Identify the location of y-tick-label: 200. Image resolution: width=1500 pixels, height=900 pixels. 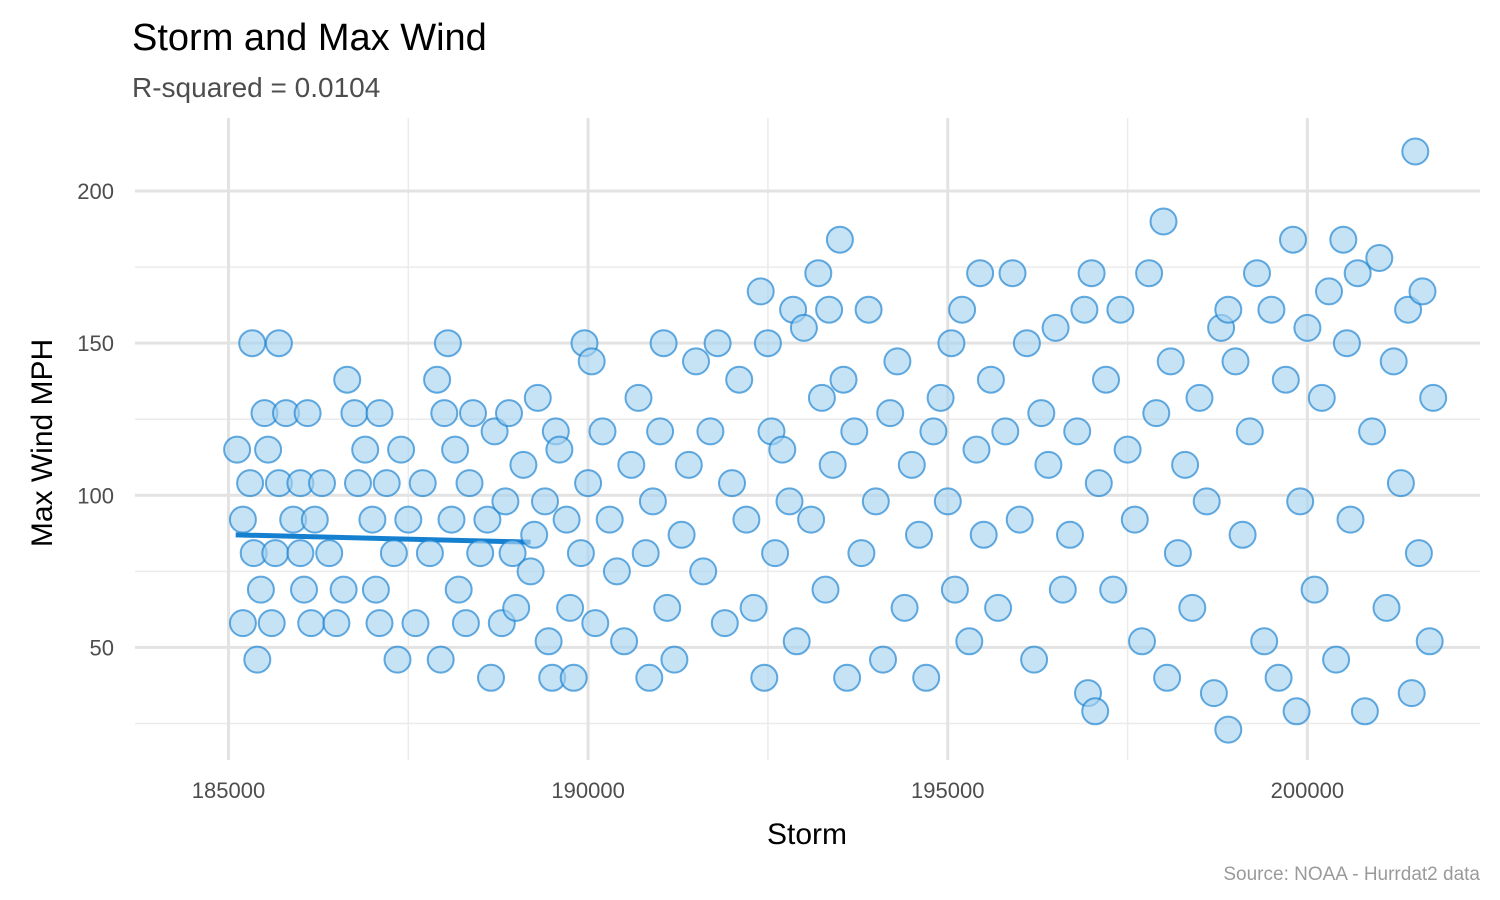
(95, 191).